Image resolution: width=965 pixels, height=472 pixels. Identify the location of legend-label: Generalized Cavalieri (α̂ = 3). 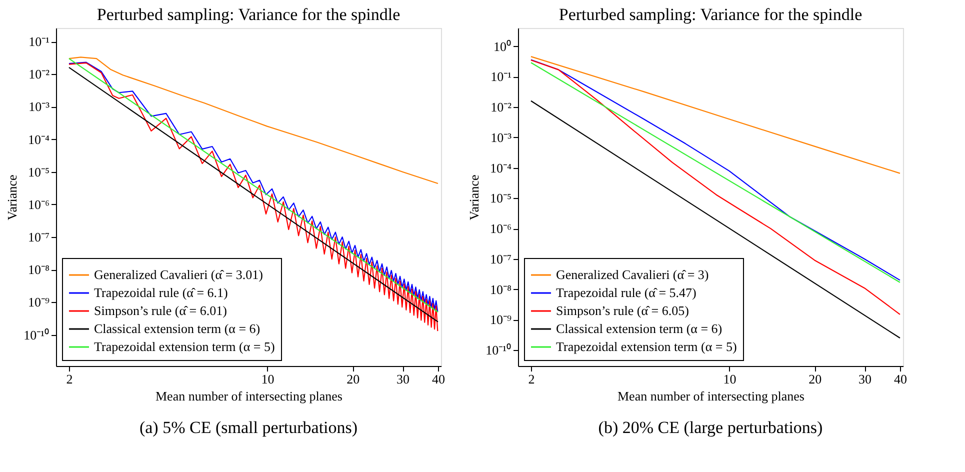
(632, 274).